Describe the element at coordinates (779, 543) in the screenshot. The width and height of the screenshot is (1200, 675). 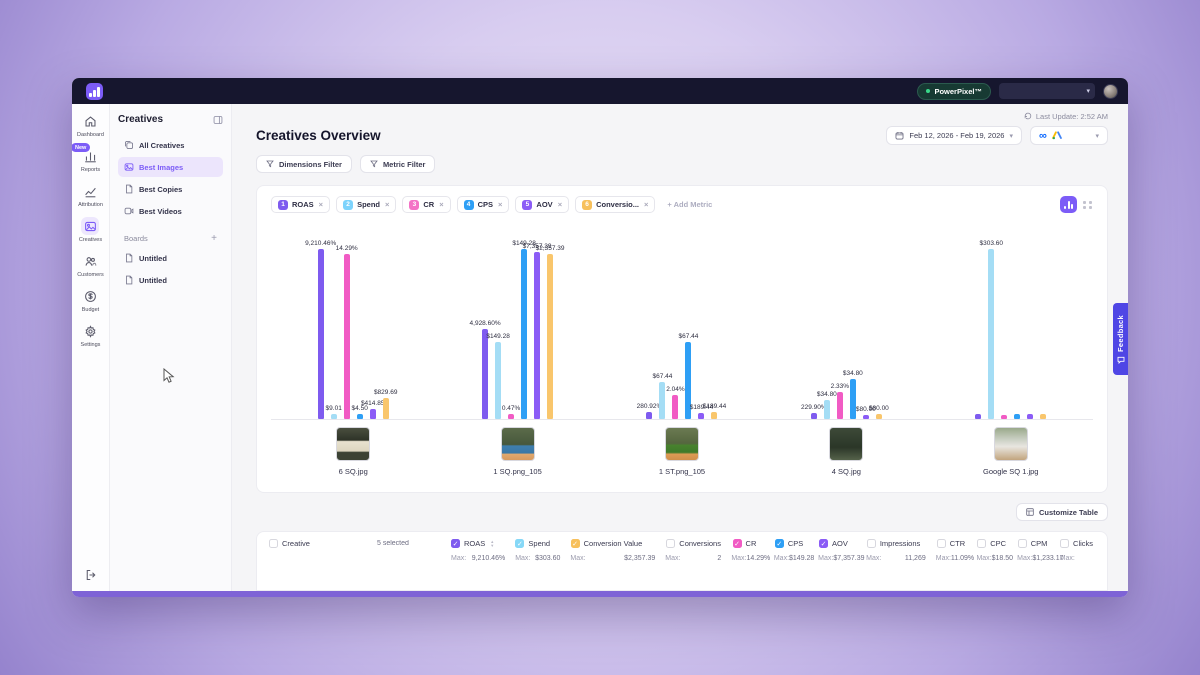
I see `checkbox-cps: ✓` at that location.